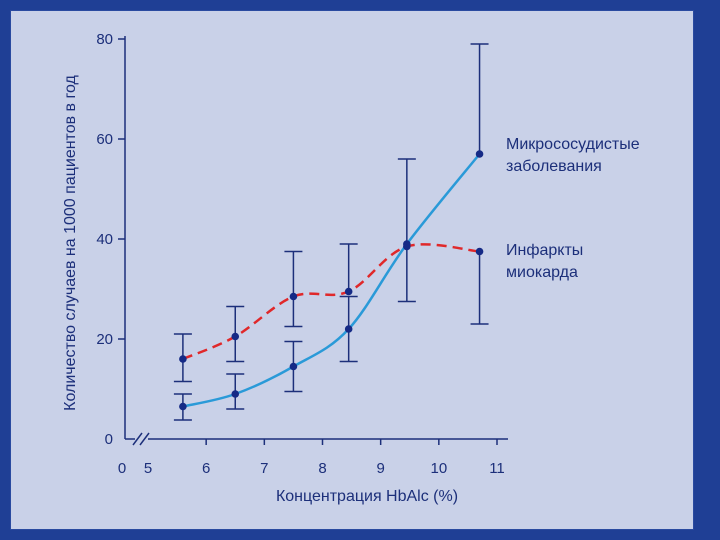  What do you see at coordinates (122, 468) in the screenshot?
I see `x-tick-label: 0` at bounding box center [122, 468].